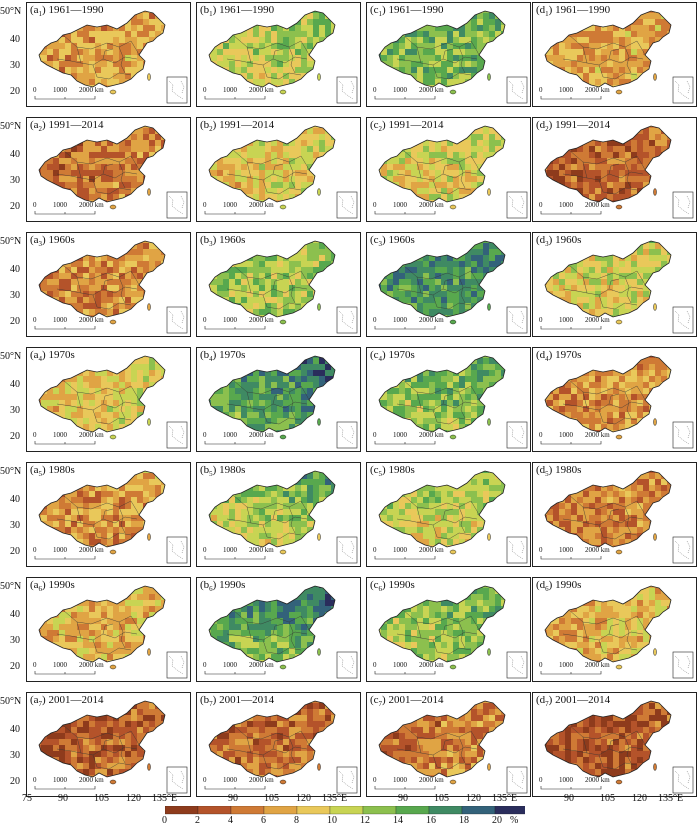 Image resolution: width=700 pixels, height=831 pixels. I want to click on panel-label: (b3) 1960s, so click(223, 241).